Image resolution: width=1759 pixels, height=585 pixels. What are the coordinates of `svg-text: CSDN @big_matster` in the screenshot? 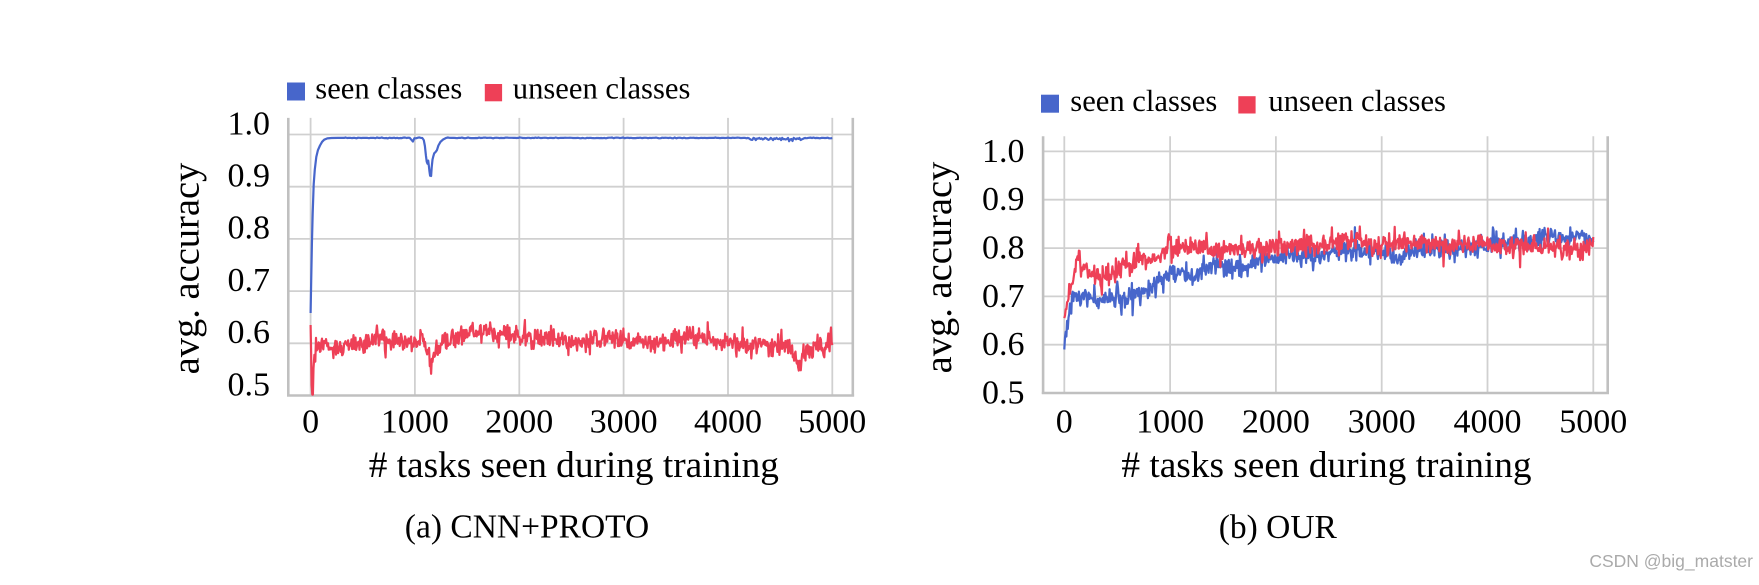 It's located at (1671, 561).